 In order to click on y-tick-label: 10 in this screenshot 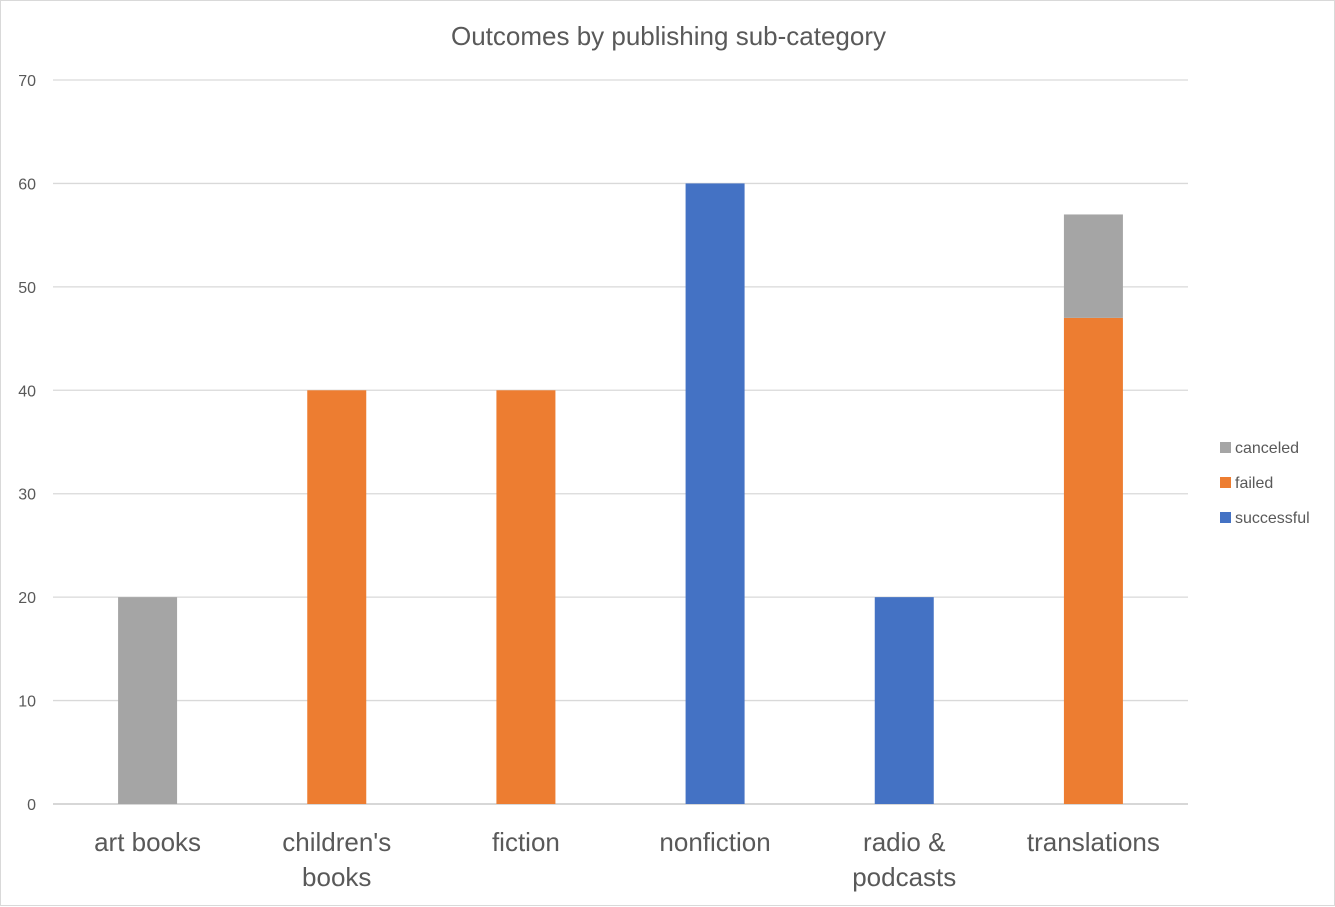, I will do `click(27, 702)`.